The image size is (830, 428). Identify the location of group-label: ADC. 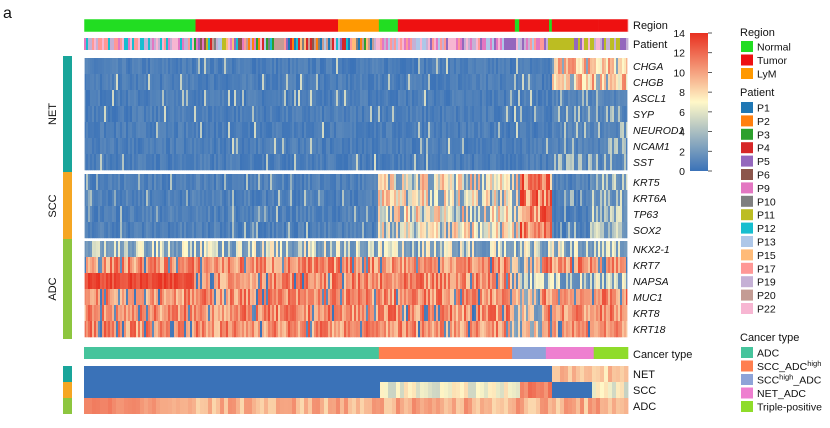
(53, 288).